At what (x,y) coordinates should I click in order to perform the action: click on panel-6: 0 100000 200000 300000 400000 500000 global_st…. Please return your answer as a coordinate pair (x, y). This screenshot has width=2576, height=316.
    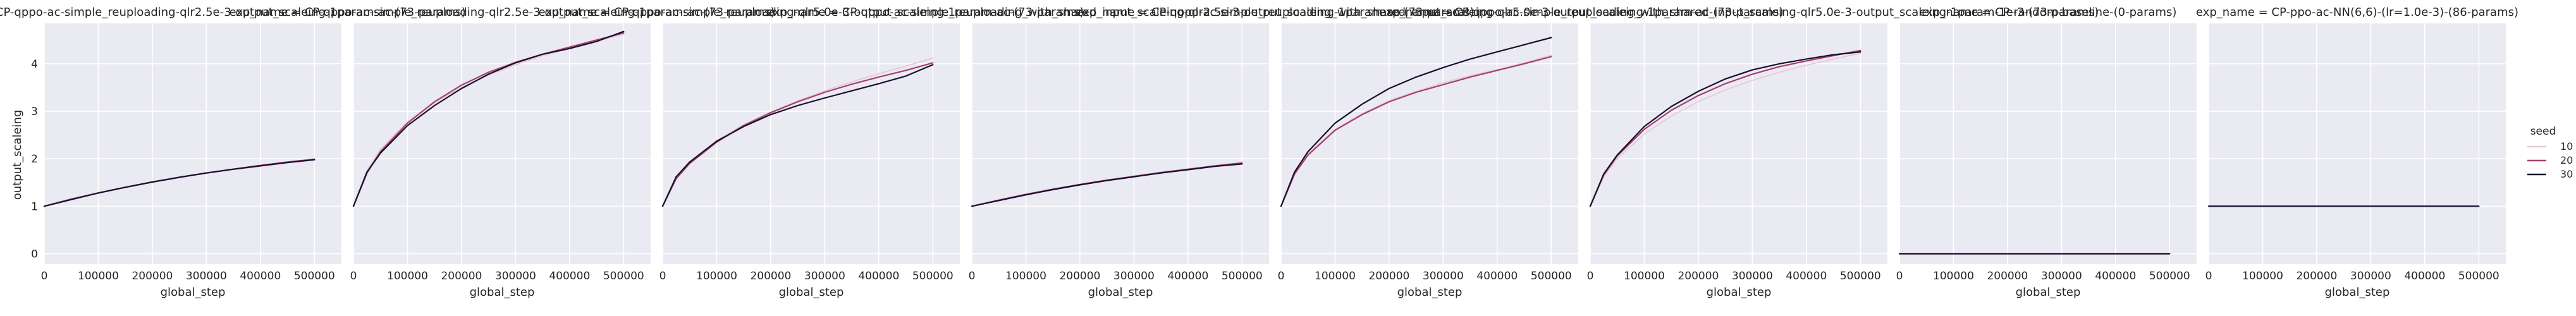
    Looking at the image, I should click on (2046, 152).